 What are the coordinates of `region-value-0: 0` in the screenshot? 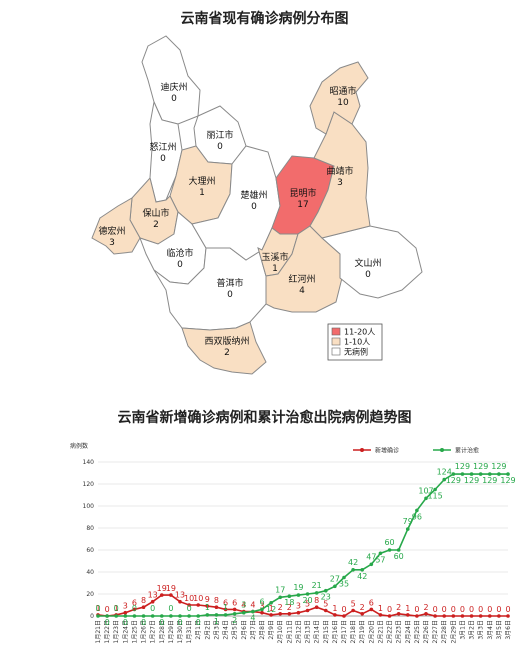 It's located at (174, 99).